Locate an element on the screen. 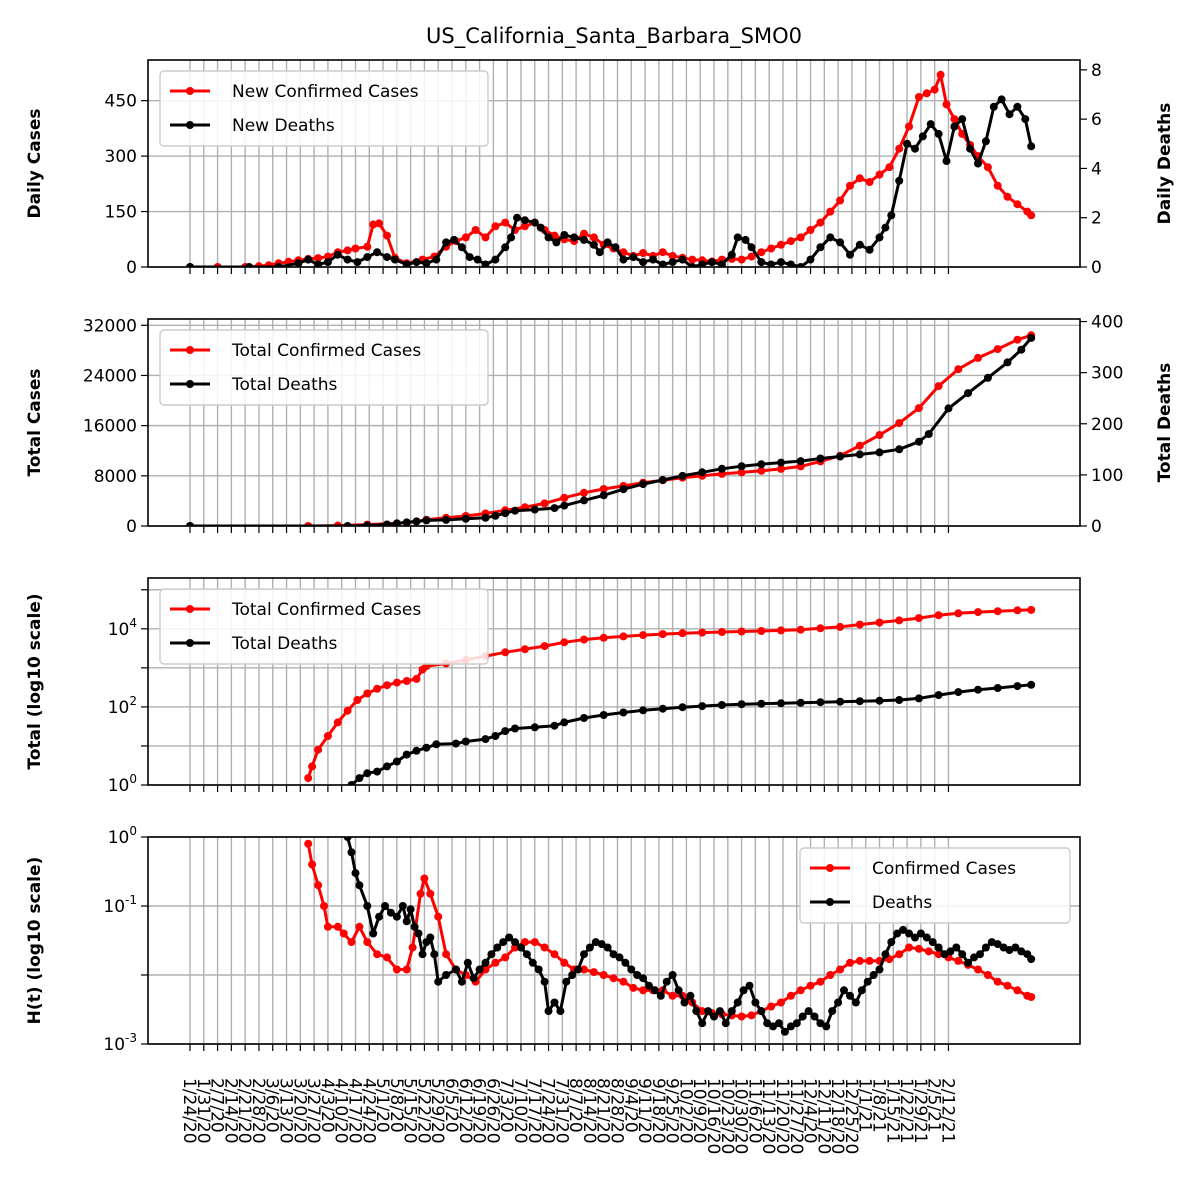 The image size is (1200, 1200). x-tick-label: 5/1/20 is located at coordinates (382, 1105).